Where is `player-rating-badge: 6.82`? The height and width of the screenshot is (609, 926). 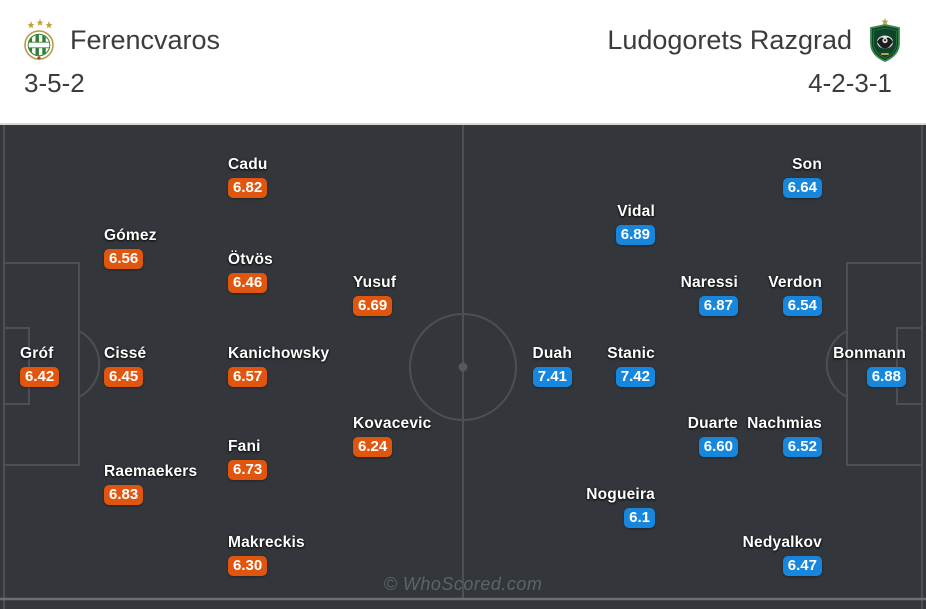
player-rating-badge: 6.82 is located at coordinates (248, 188).